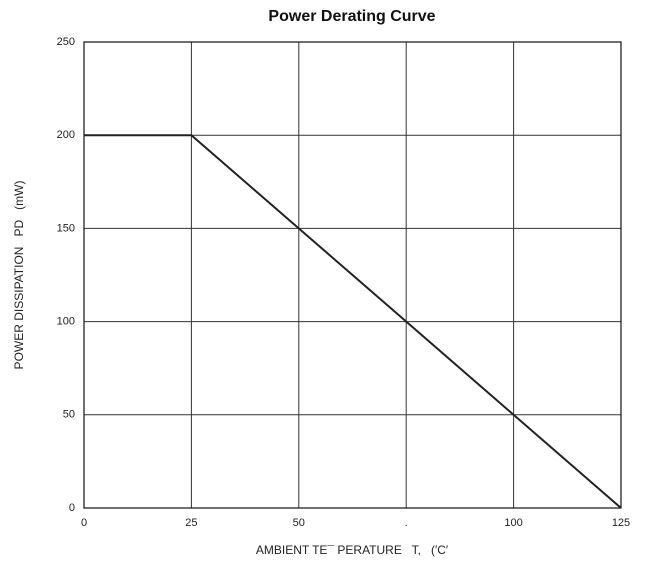 The image size is (646, 565). I want to click on x-tick-label: 25, so click(191, 523).